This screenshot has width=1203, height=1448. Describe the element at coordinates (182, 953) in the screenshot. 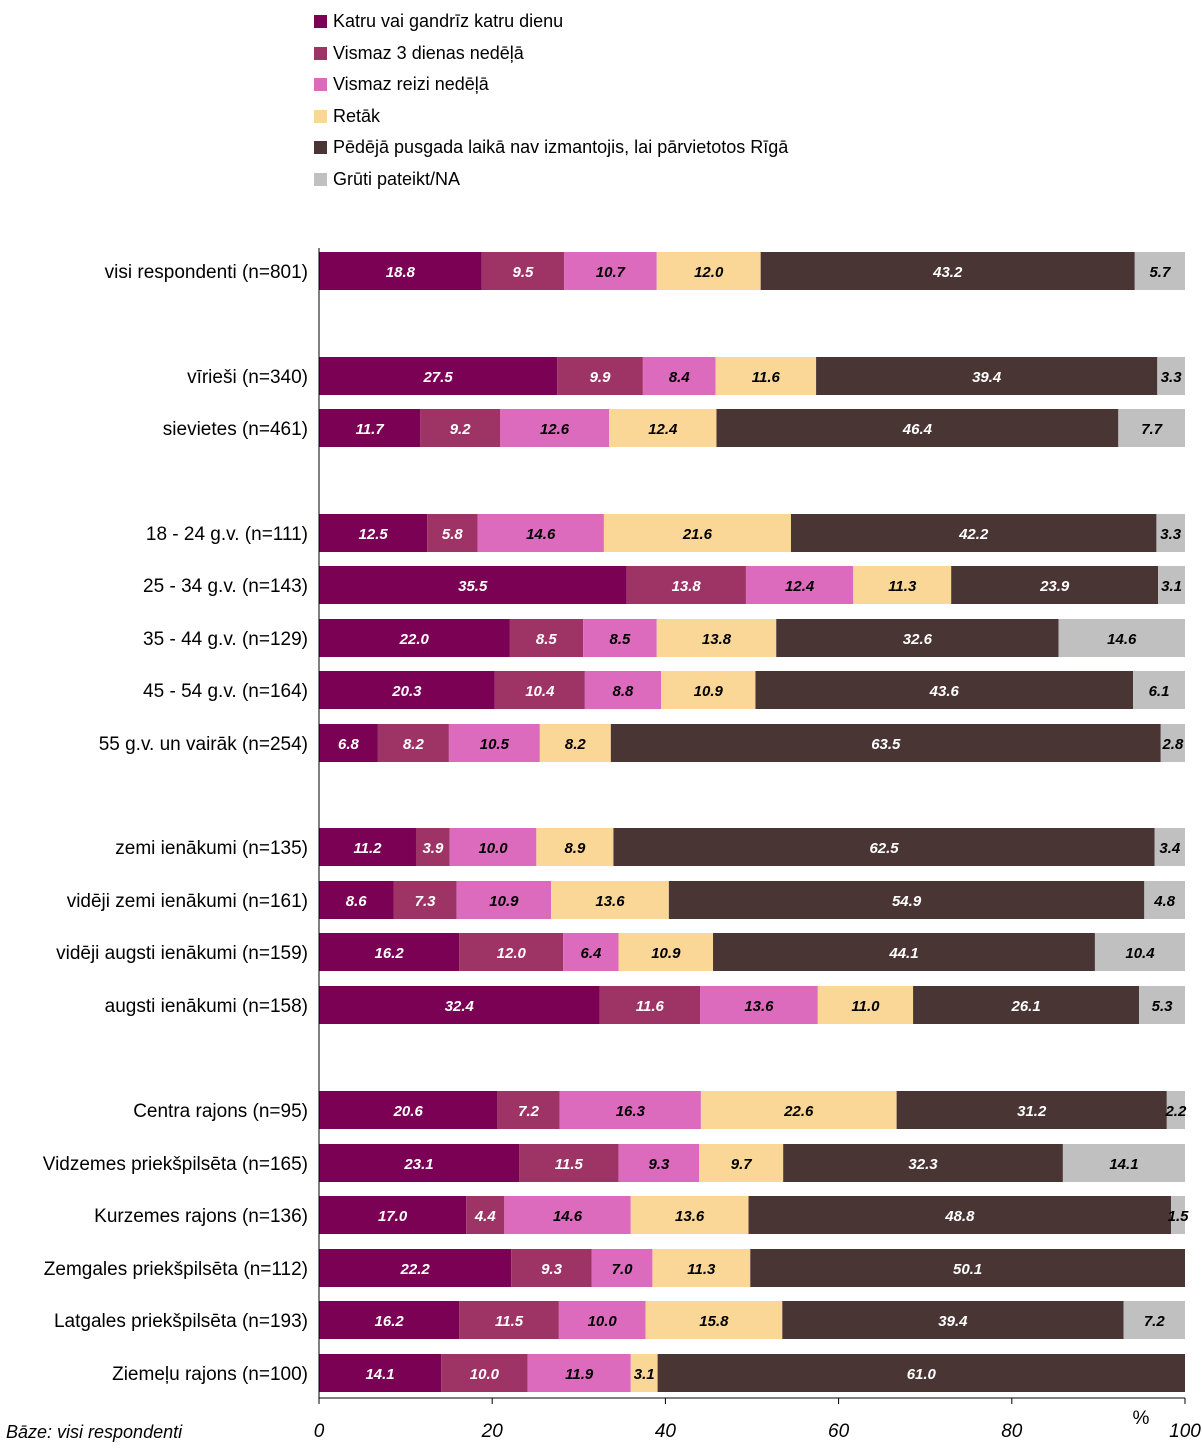

I see `category-label: vidēji augsti ienākumi (n=159)` at that location.